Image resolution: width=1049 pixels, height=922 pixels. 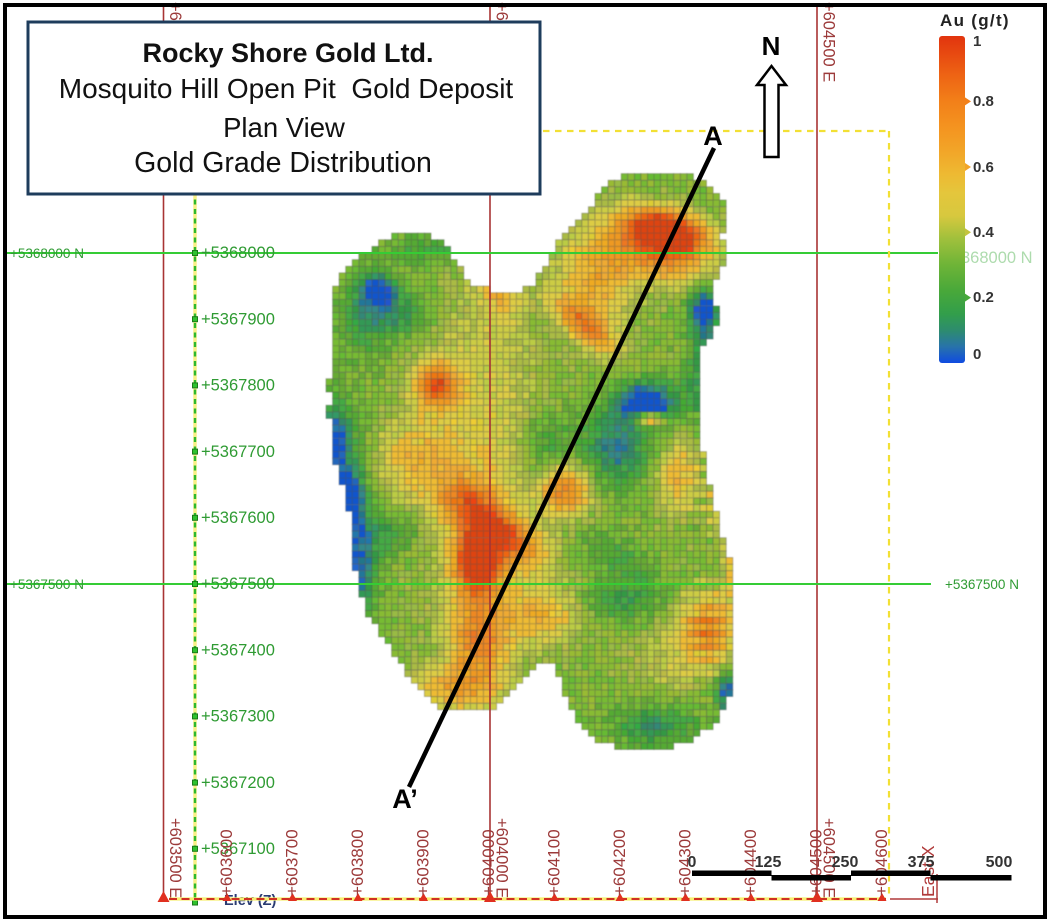 I want to click on svg-text: +5367800, so click(x=238, y=386).